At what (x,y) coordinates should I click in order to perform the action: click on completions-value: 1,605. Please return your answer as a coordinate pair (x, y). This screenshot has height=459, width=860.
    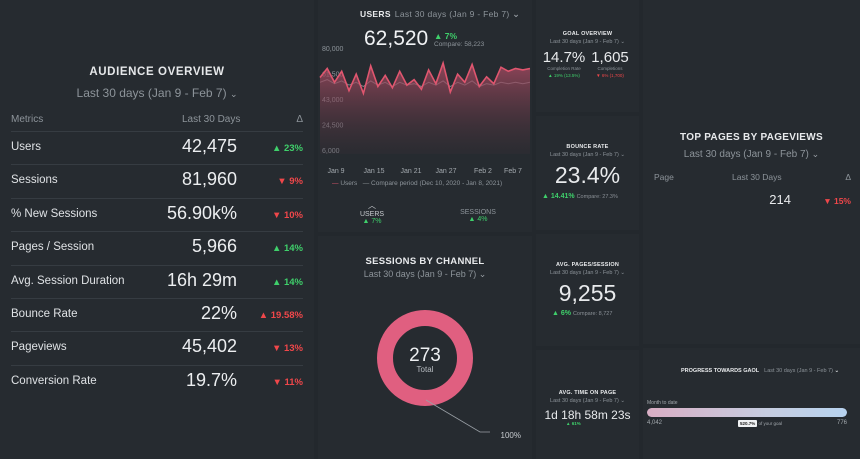
    Looking at the image, I should click on (610, 57).